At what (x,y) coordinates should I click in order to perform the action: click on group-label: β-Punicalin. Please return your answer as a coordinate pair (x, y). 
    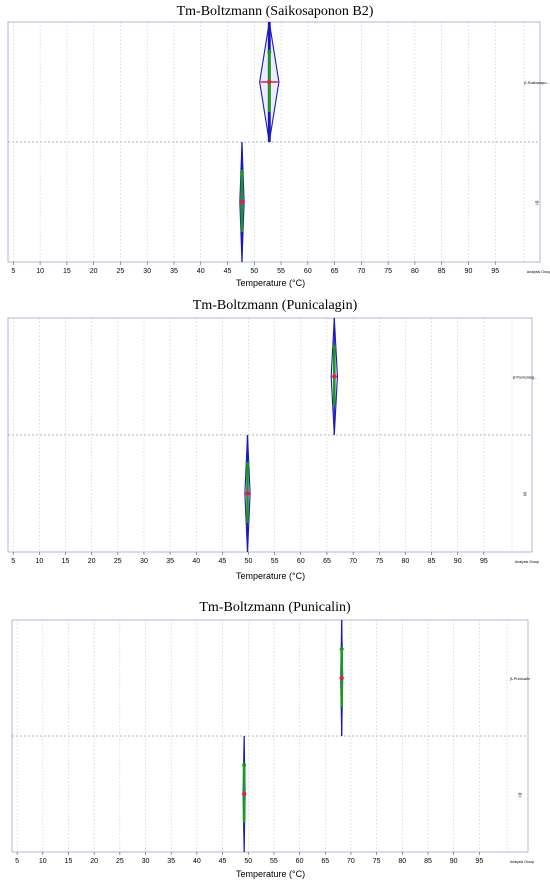
    Looking at the image, I should click on (520, 678).